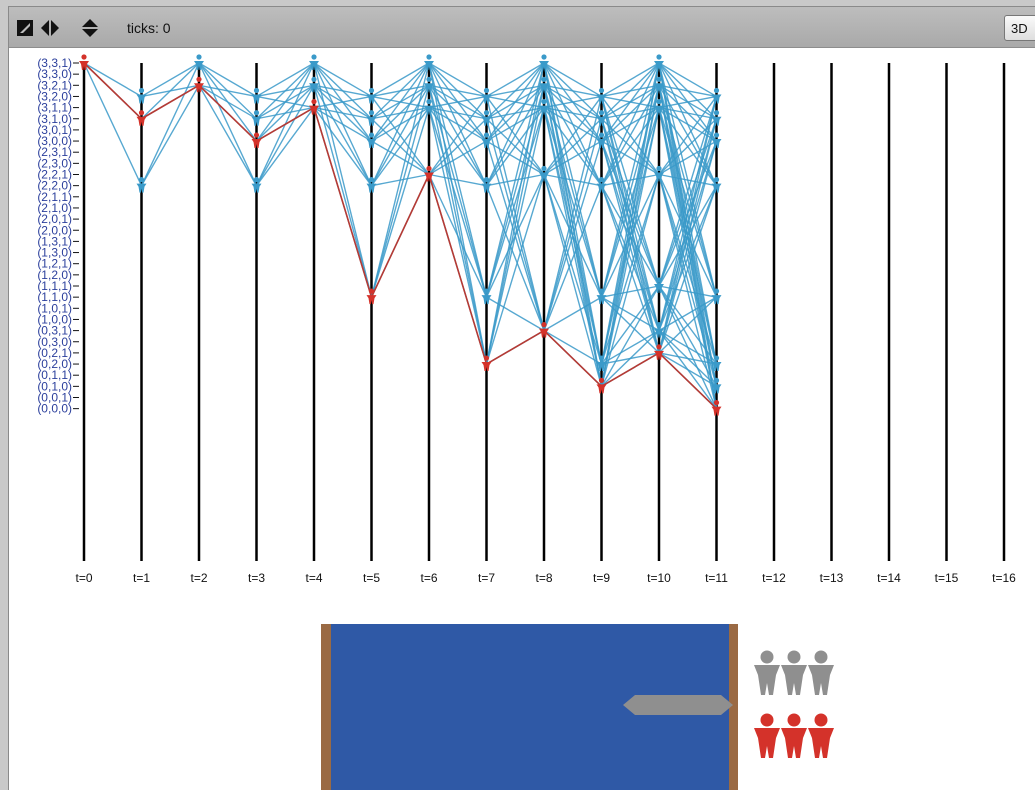  Describe the element at coordinates (54, 409) in the screenshot. I see `state-label: (0,0,0)` at that location.